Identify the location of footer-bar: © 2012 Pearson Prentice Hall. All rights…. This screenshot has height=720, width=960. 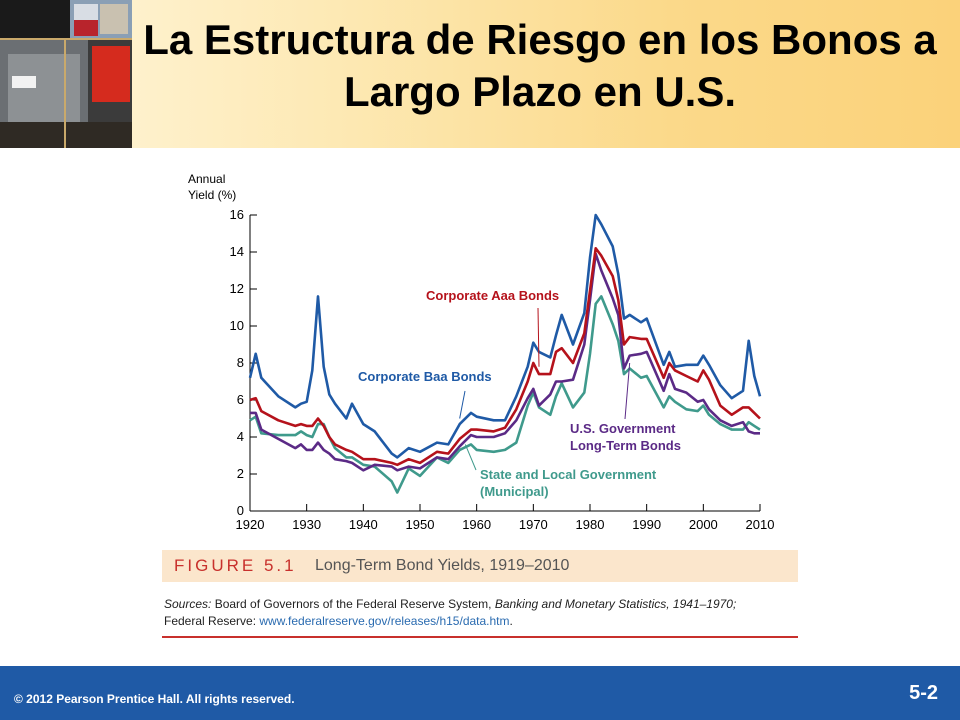
(480, 693).